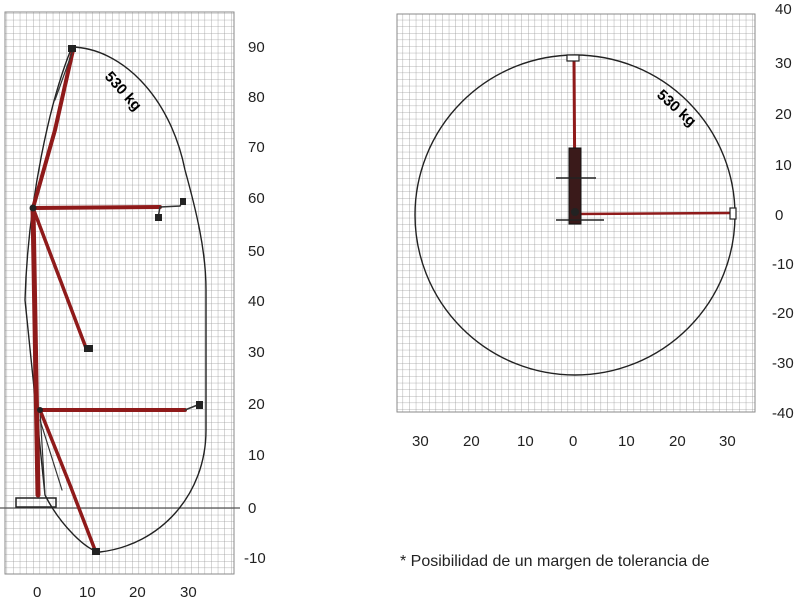  I want to click on platform-diagonal, so click(88, 348).